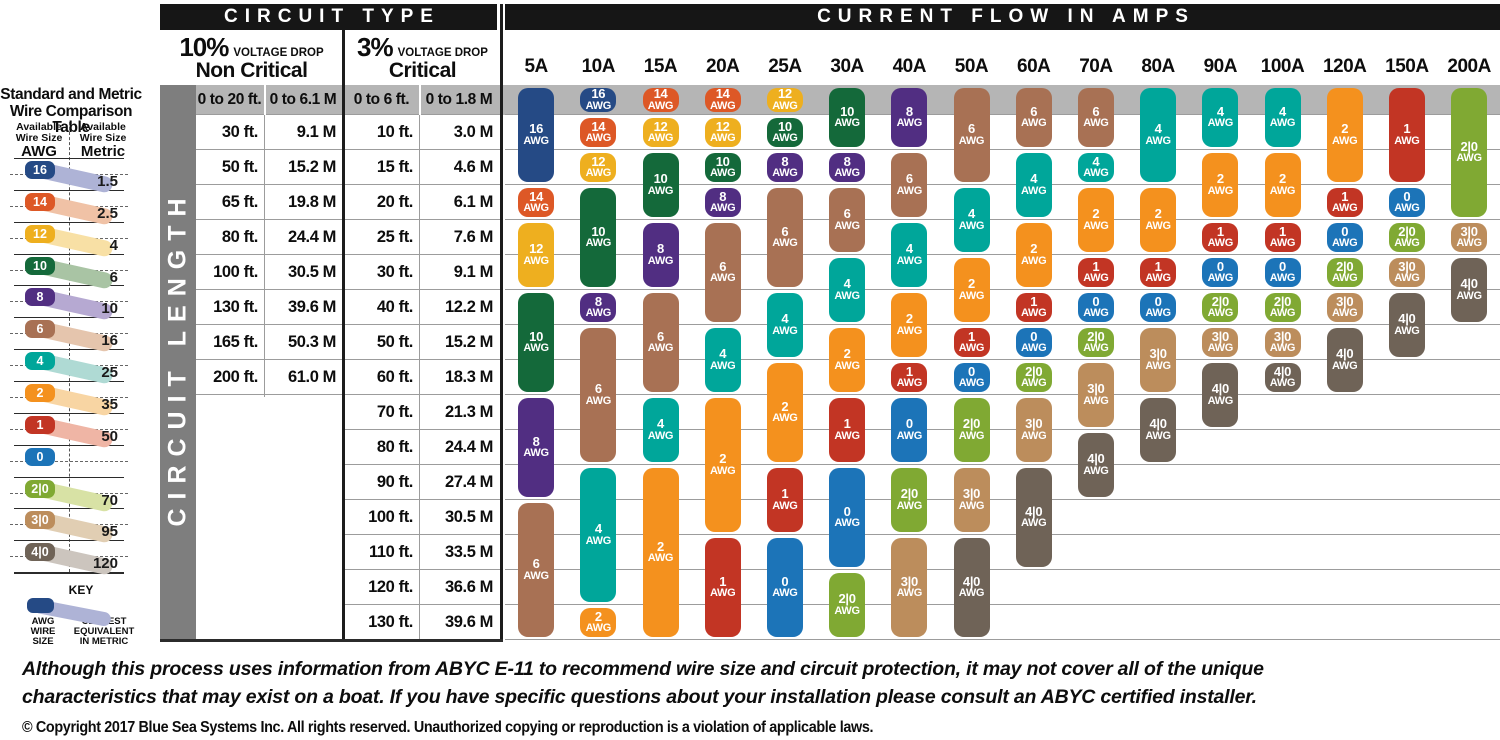  What do you see at coordinates (1220, 272) in the screenshot?
I see `pill-90A-0awg: 0 AWG` at bounding box center [1220, 272].